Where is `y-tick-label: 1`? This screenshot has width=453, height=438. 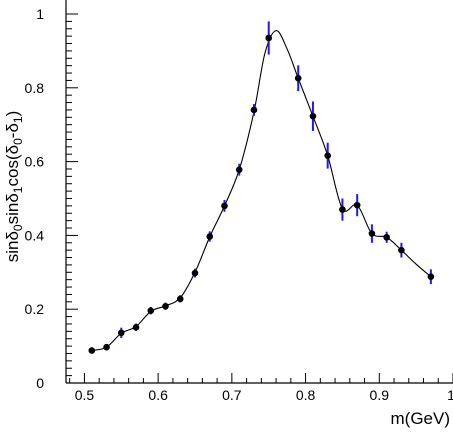 y-tick-label: 1 is located at coordinates (40, 14).